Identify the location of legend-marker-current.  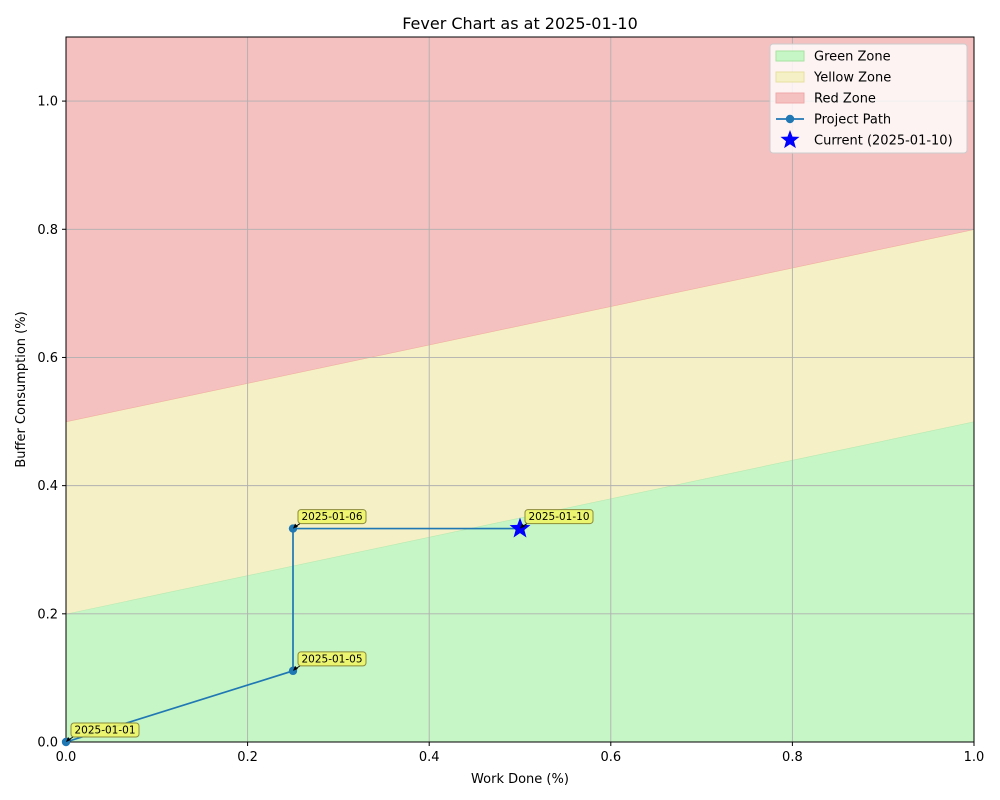
(790, 139).